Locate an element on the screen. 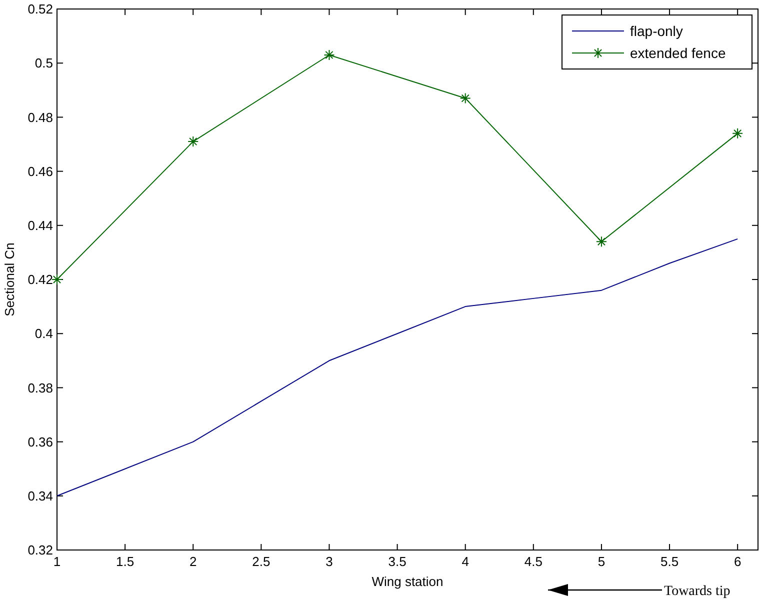 The image size is (767, 605). y-tick-label: 0.34 is located at coordinates (40, 496).